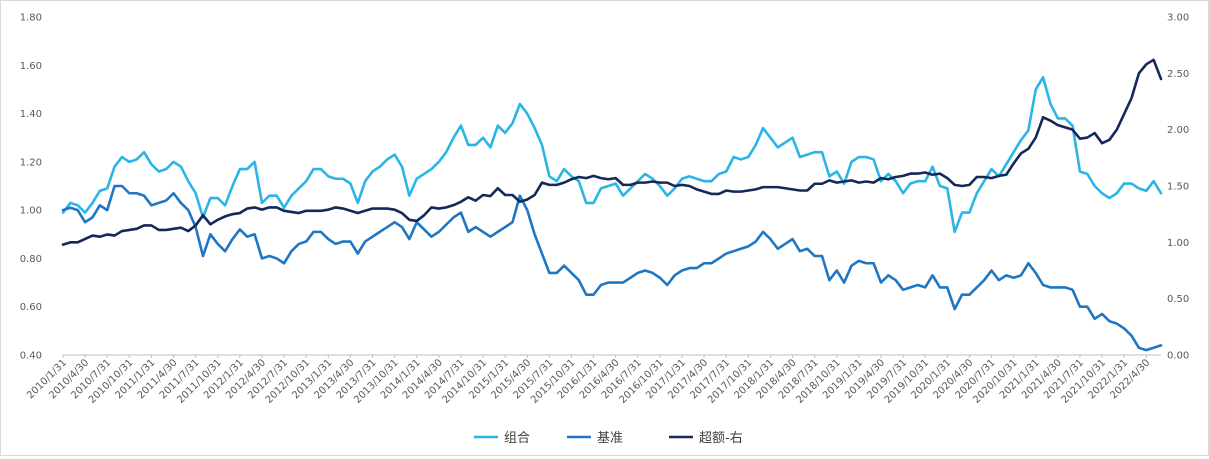 The height and width of the screenshot is (459, 1209). Describe the element at coordinates (1178, 130) in the screenshot. I see `right-tick-label: 2.00` at that location.